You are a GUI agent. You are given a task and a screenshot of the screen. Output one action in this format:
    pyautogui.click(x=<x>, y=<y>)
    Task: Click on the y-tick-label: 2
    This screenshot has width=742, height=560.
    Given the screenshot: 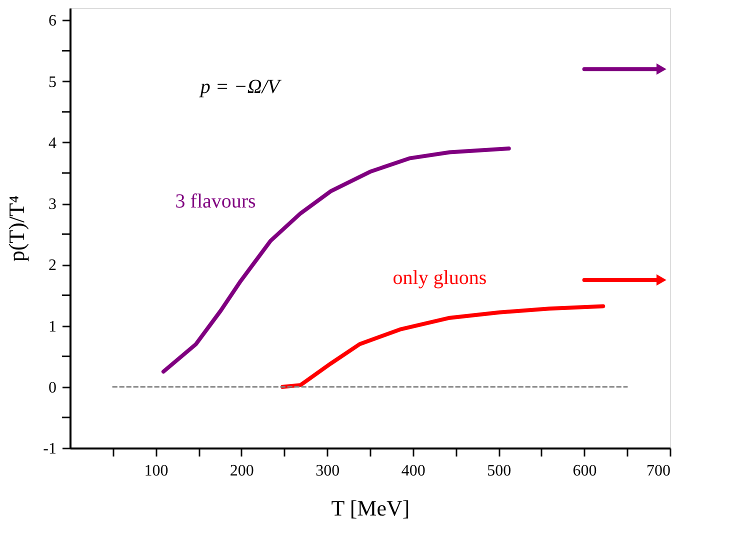 What is the action you would take?
    pyautogui.click(x=52, y=265)
    